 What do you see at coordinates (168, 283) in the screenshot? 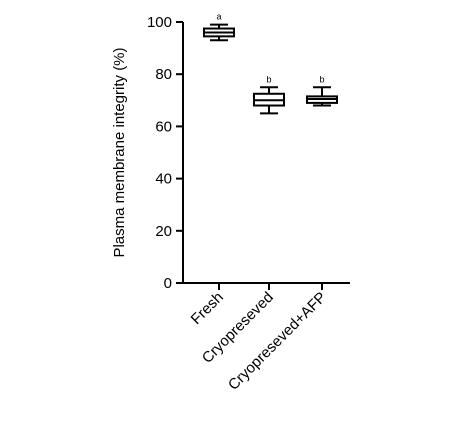
I see `y-tick-label-0: 0` at bounding box center [168, 283].